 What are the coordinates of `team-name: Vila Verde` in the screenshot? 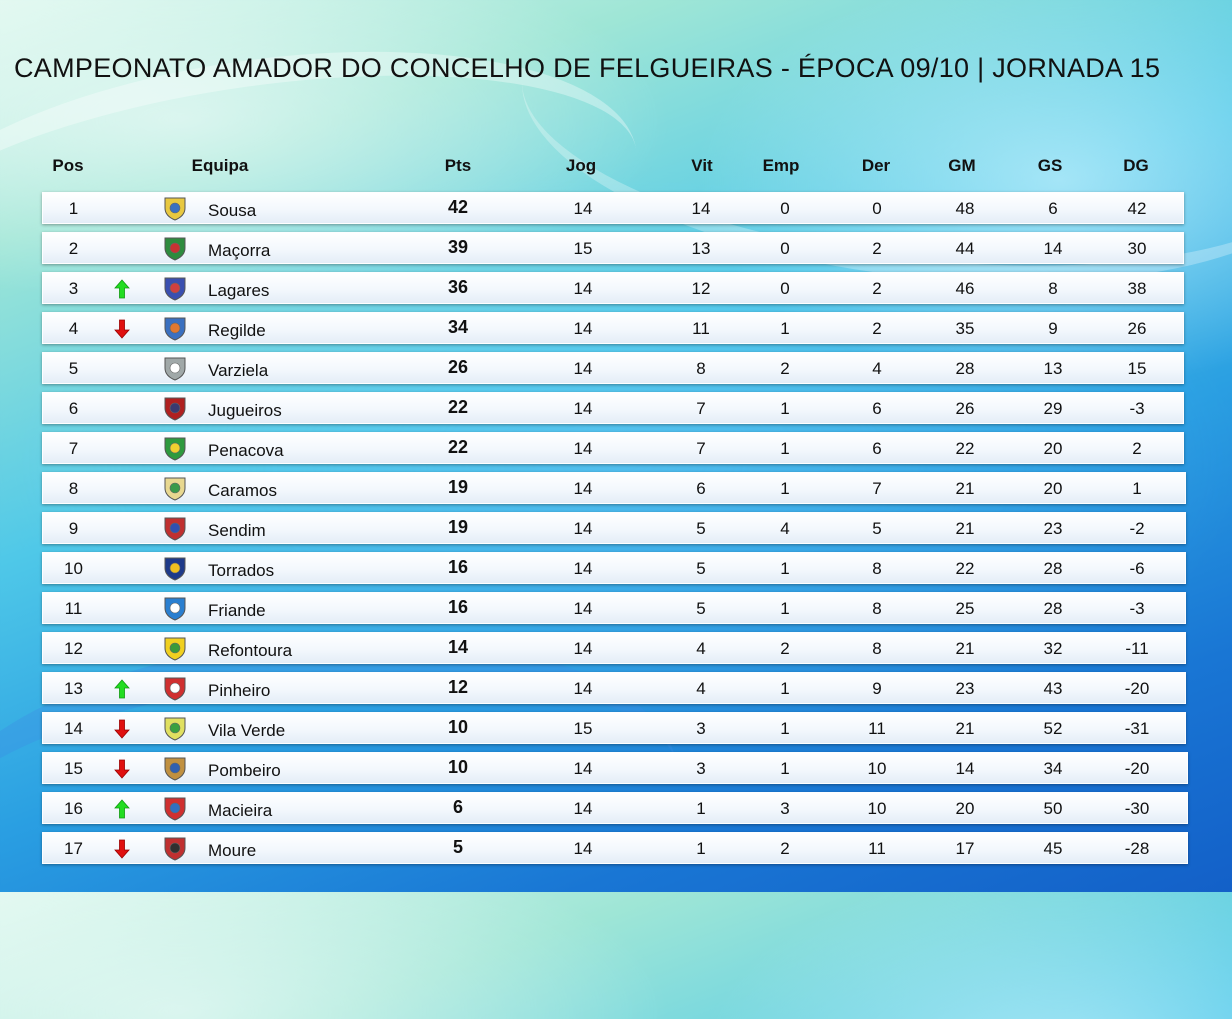 It's located at (247, 730).